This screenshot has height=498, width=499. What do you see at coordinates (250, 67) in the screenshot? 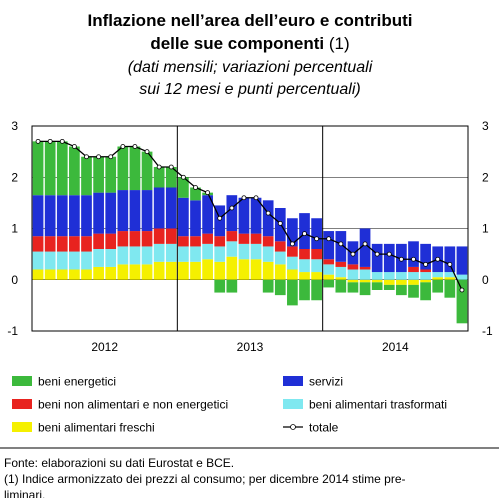
I see `subtitle: (dati mensili; variazioni percentuali` at bounding box center [250, 67].